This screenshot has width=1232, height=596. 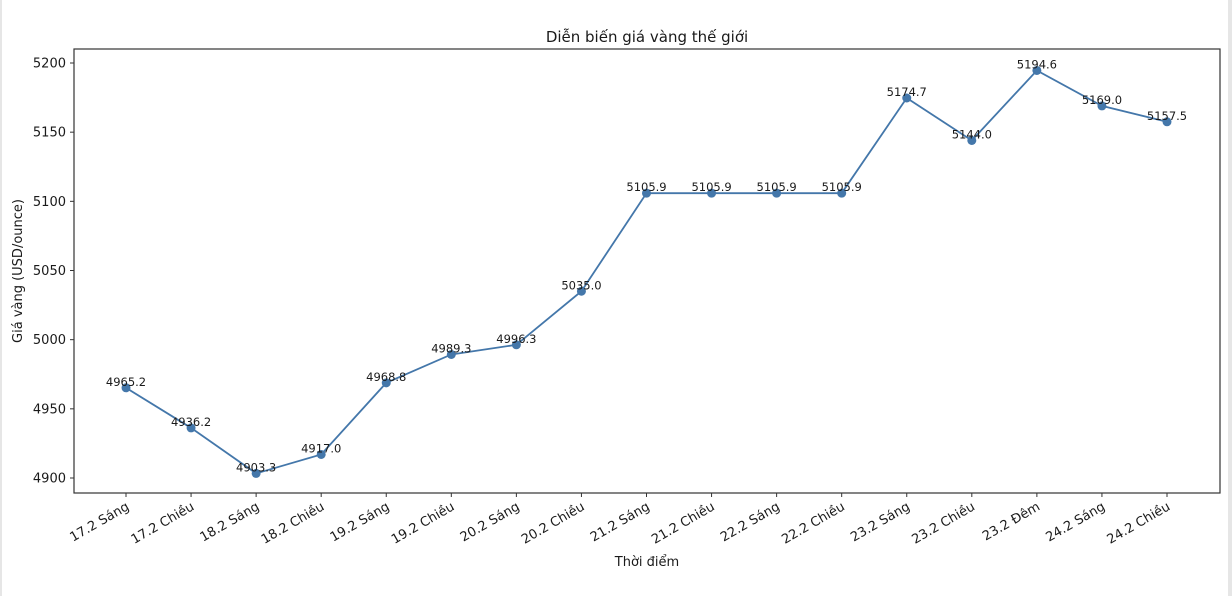 What do you see at coordinates (49, 479) in the screenshot?
I see `y-tick-label: 4900` at bounding box center [49, 479].